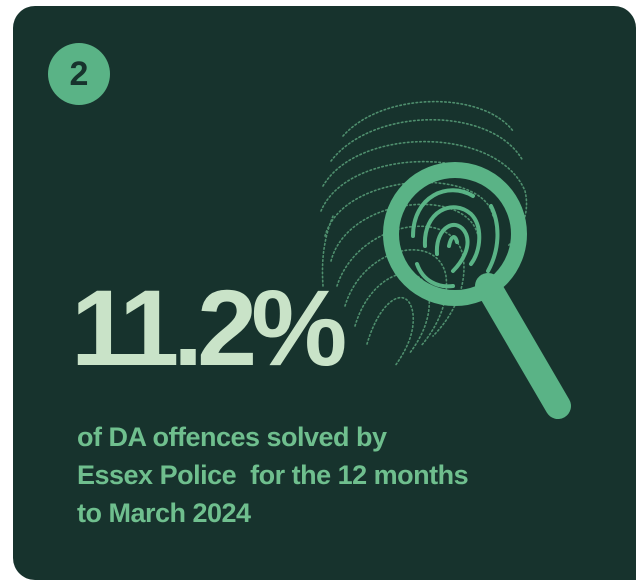 The height and width of the screenshot is (580, 636). What do you see at coordinates (164, 513) in the screenshot?
I see `caption-line-3: to March 2024` at bounding box center [164, 513].